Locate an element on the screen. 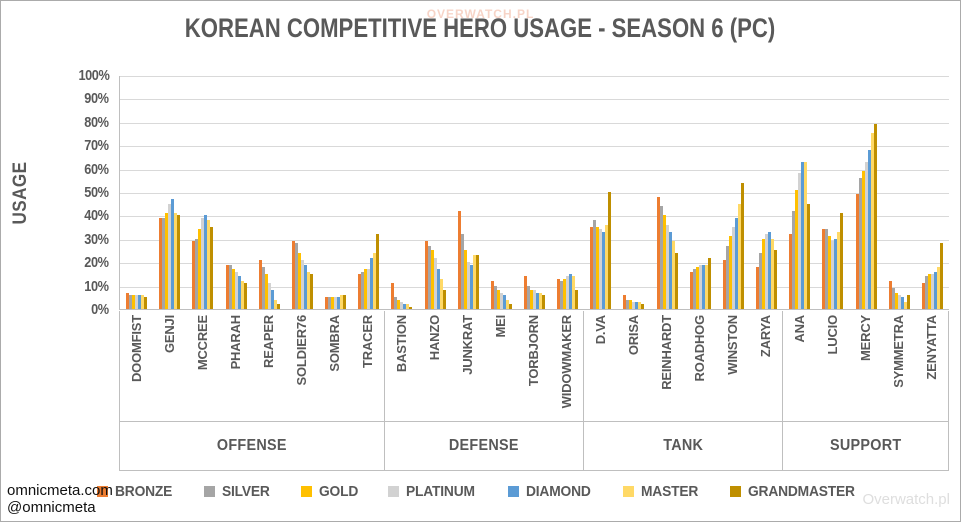  group-label-text: SUPPORT is located at coordinates (865, 446).